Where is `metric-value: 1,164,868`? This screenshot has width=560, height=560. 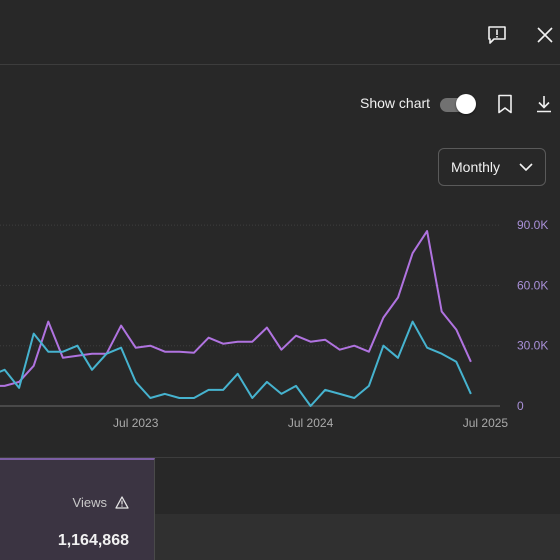
metric-value: 1,164,868 is located at coordinates (93, 540).